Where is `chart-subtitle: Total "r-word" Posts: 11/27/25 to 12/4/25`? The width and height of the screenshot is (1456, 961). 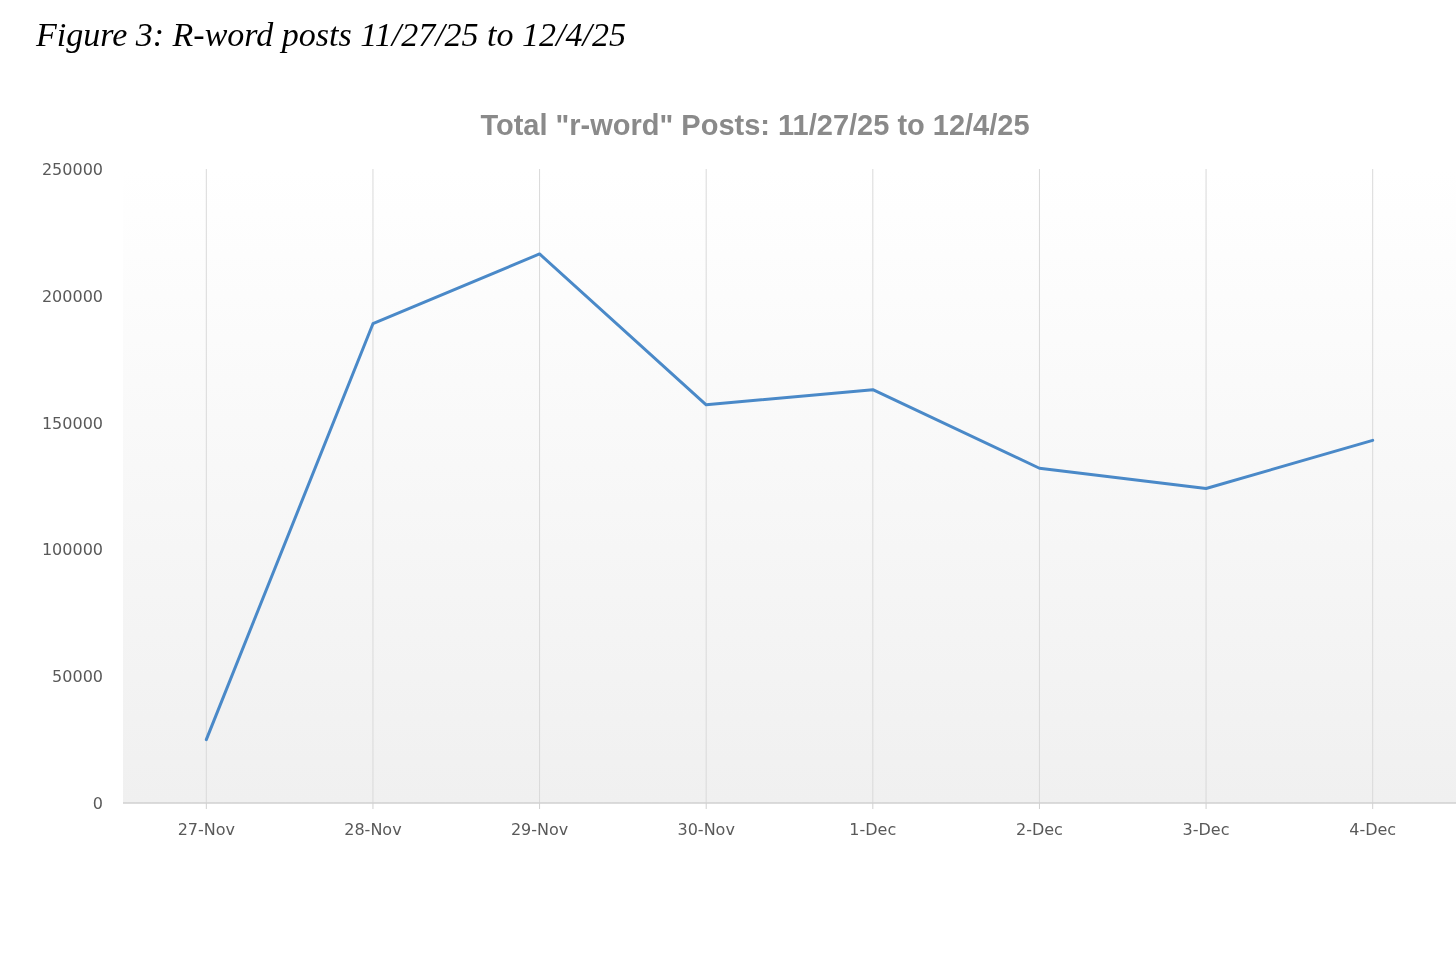 chart-subtitle: Total "r-word" Posts: 11/27/25 to 12/4/25 is located at coordinates (755, 125).